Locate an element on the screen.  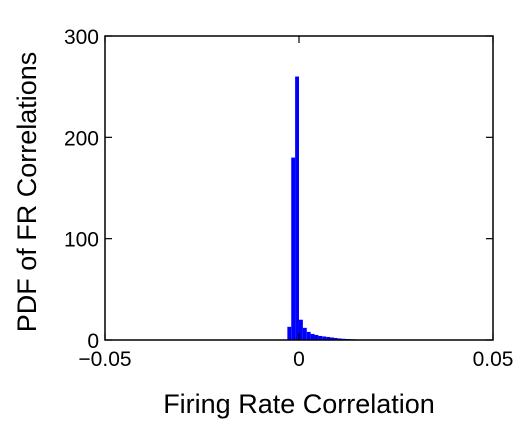
x-tick-label-1: 0 is located at coordinates (299, 359).